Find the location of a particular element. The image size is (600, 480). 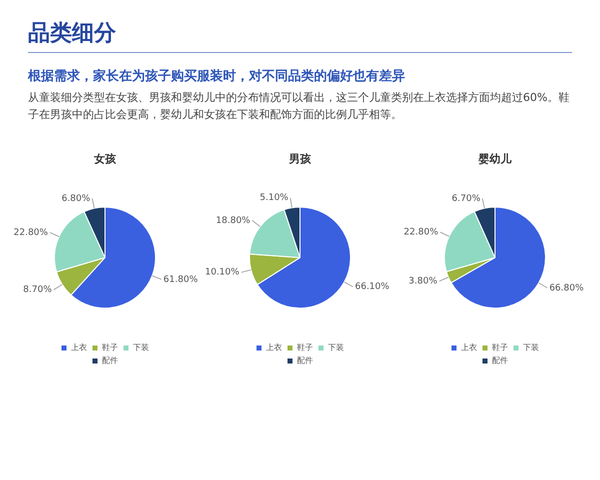

data-label: 66.80% is located at coordinates (566, 288).